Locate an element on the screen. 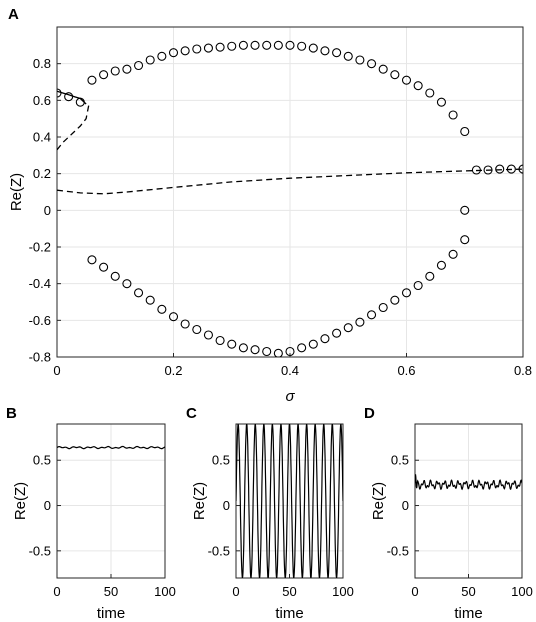  y-tick-label: -0.8 is located at coordinates (40, 357).